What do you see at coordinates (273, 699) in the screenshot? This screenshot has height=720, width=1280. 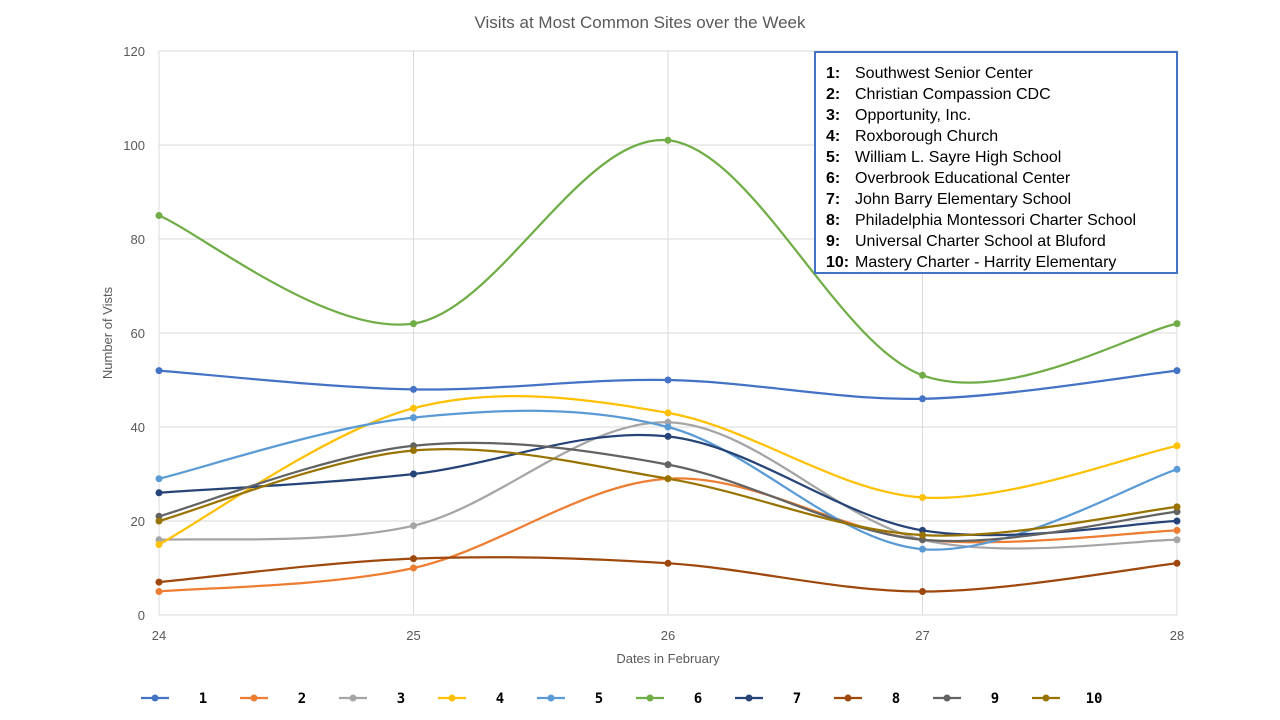 I see `legend-item: 2` at bounding box center [273, 699].